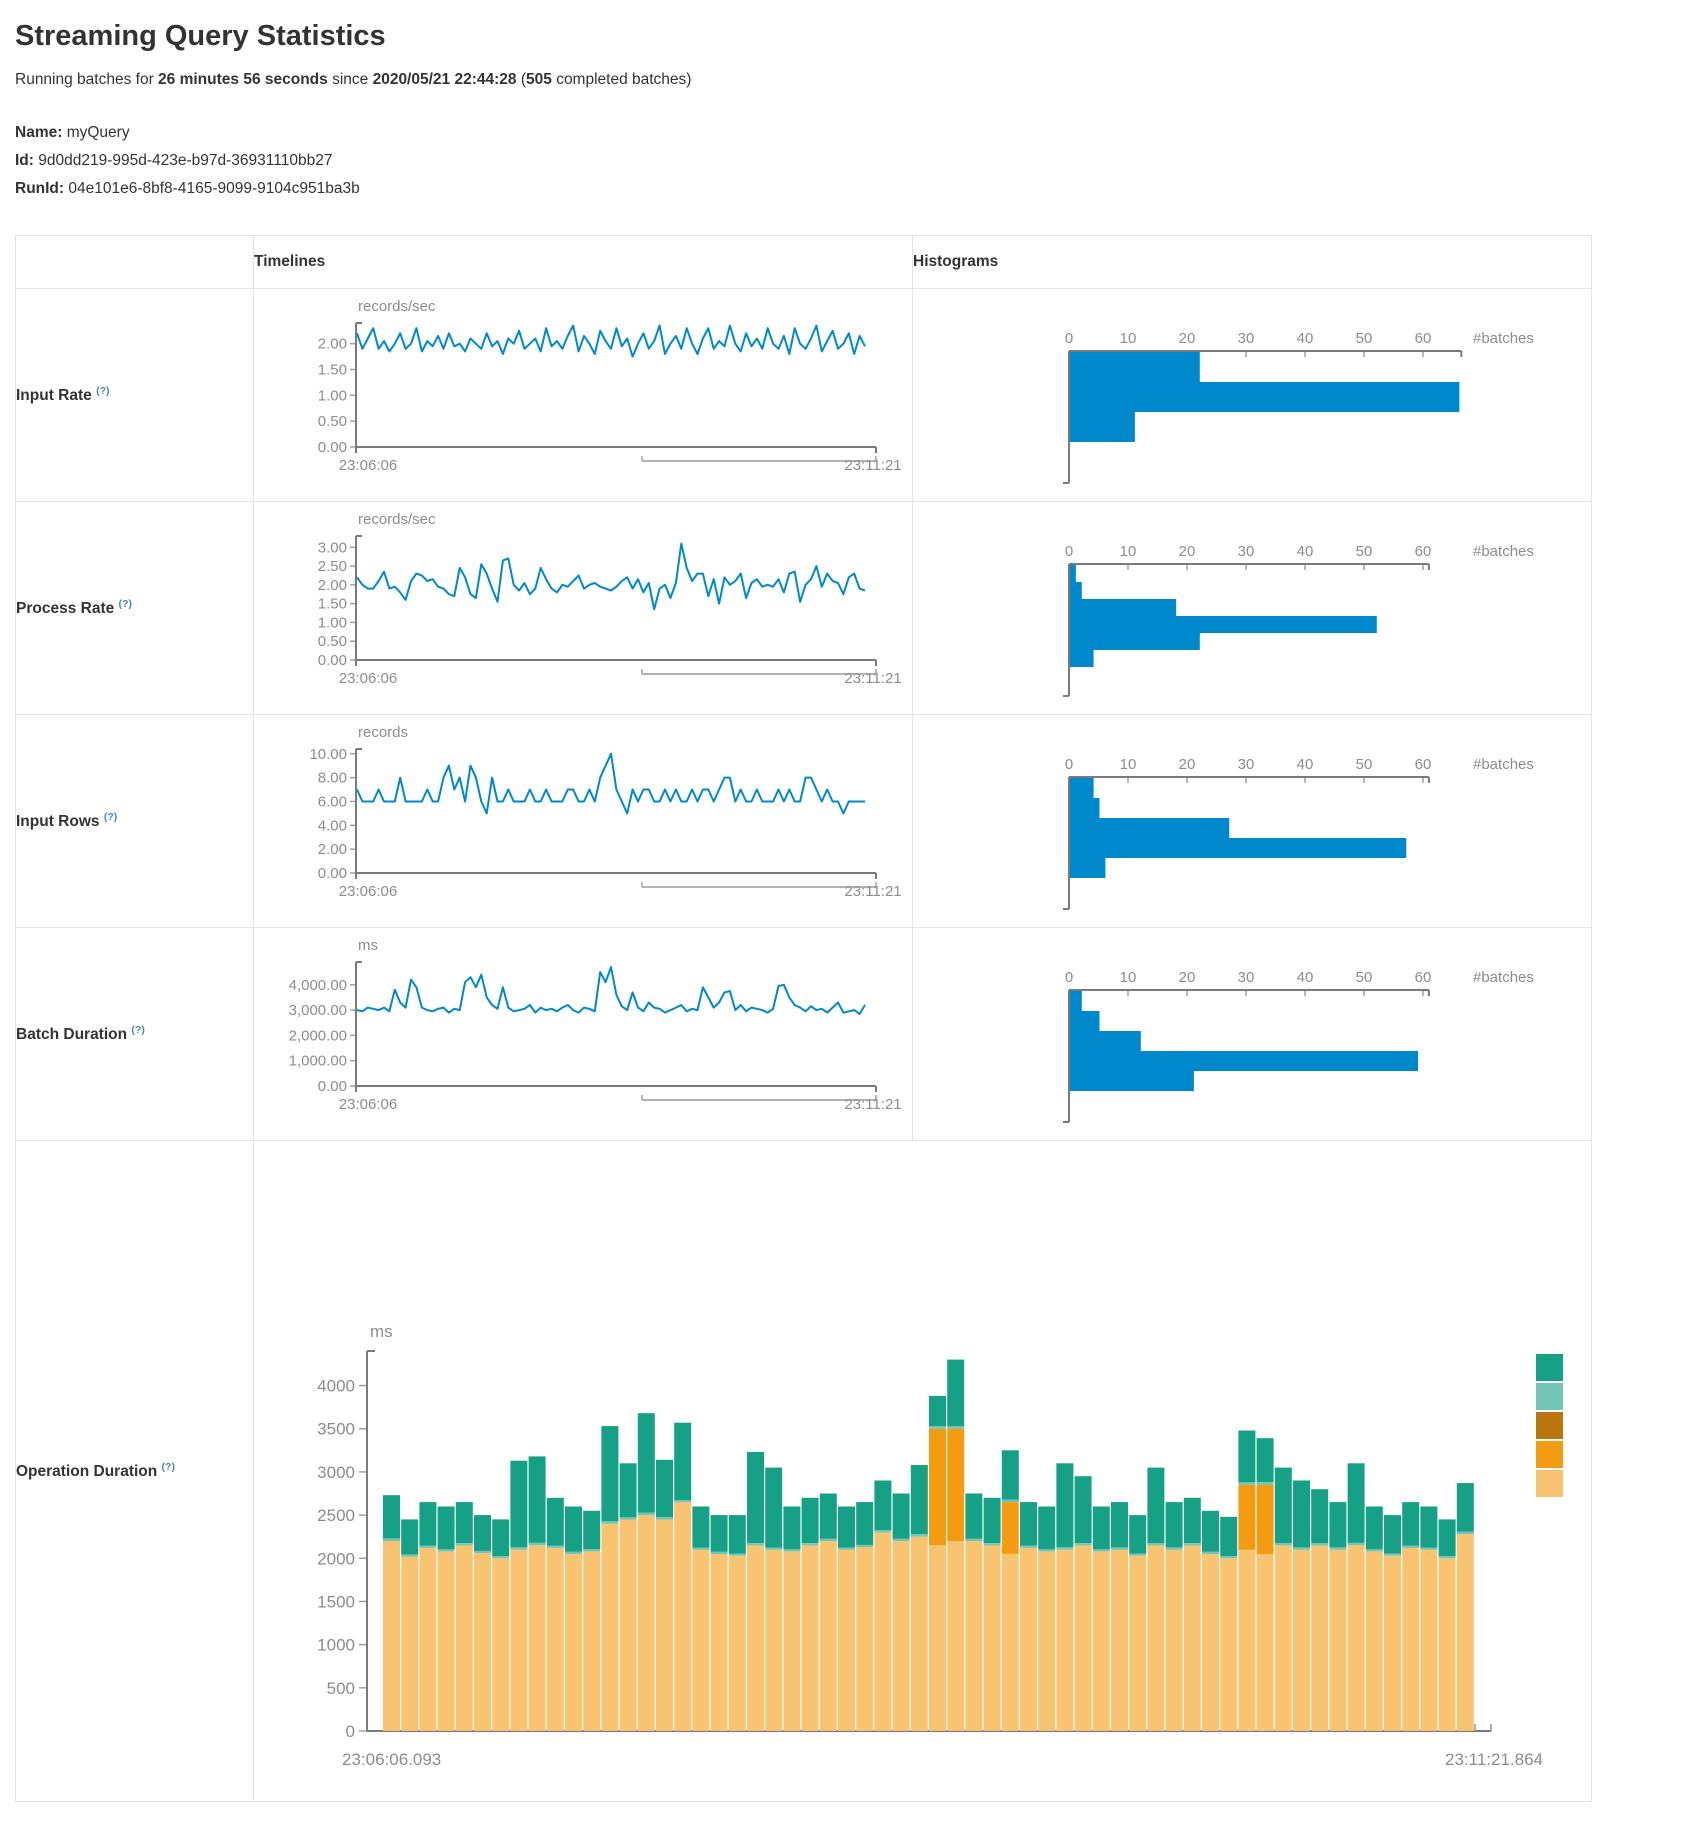  Describe the element at coordinates (583, 261) in the screenshot. I see `timelines-column-header: Timelines` at that location.